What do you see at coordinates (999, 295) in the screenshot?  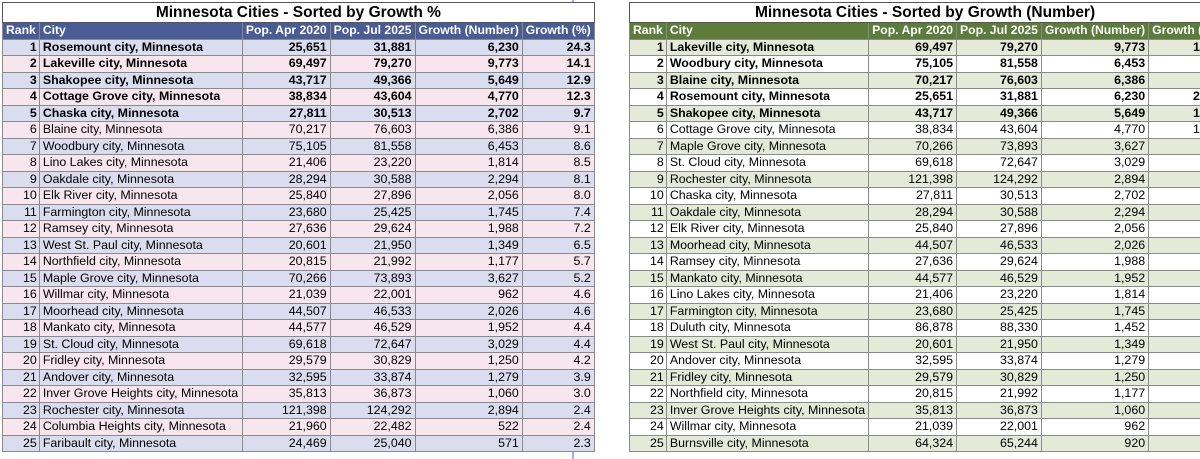 I see `pop-2025-cell: 23,220` at bounding box center [999, 295].